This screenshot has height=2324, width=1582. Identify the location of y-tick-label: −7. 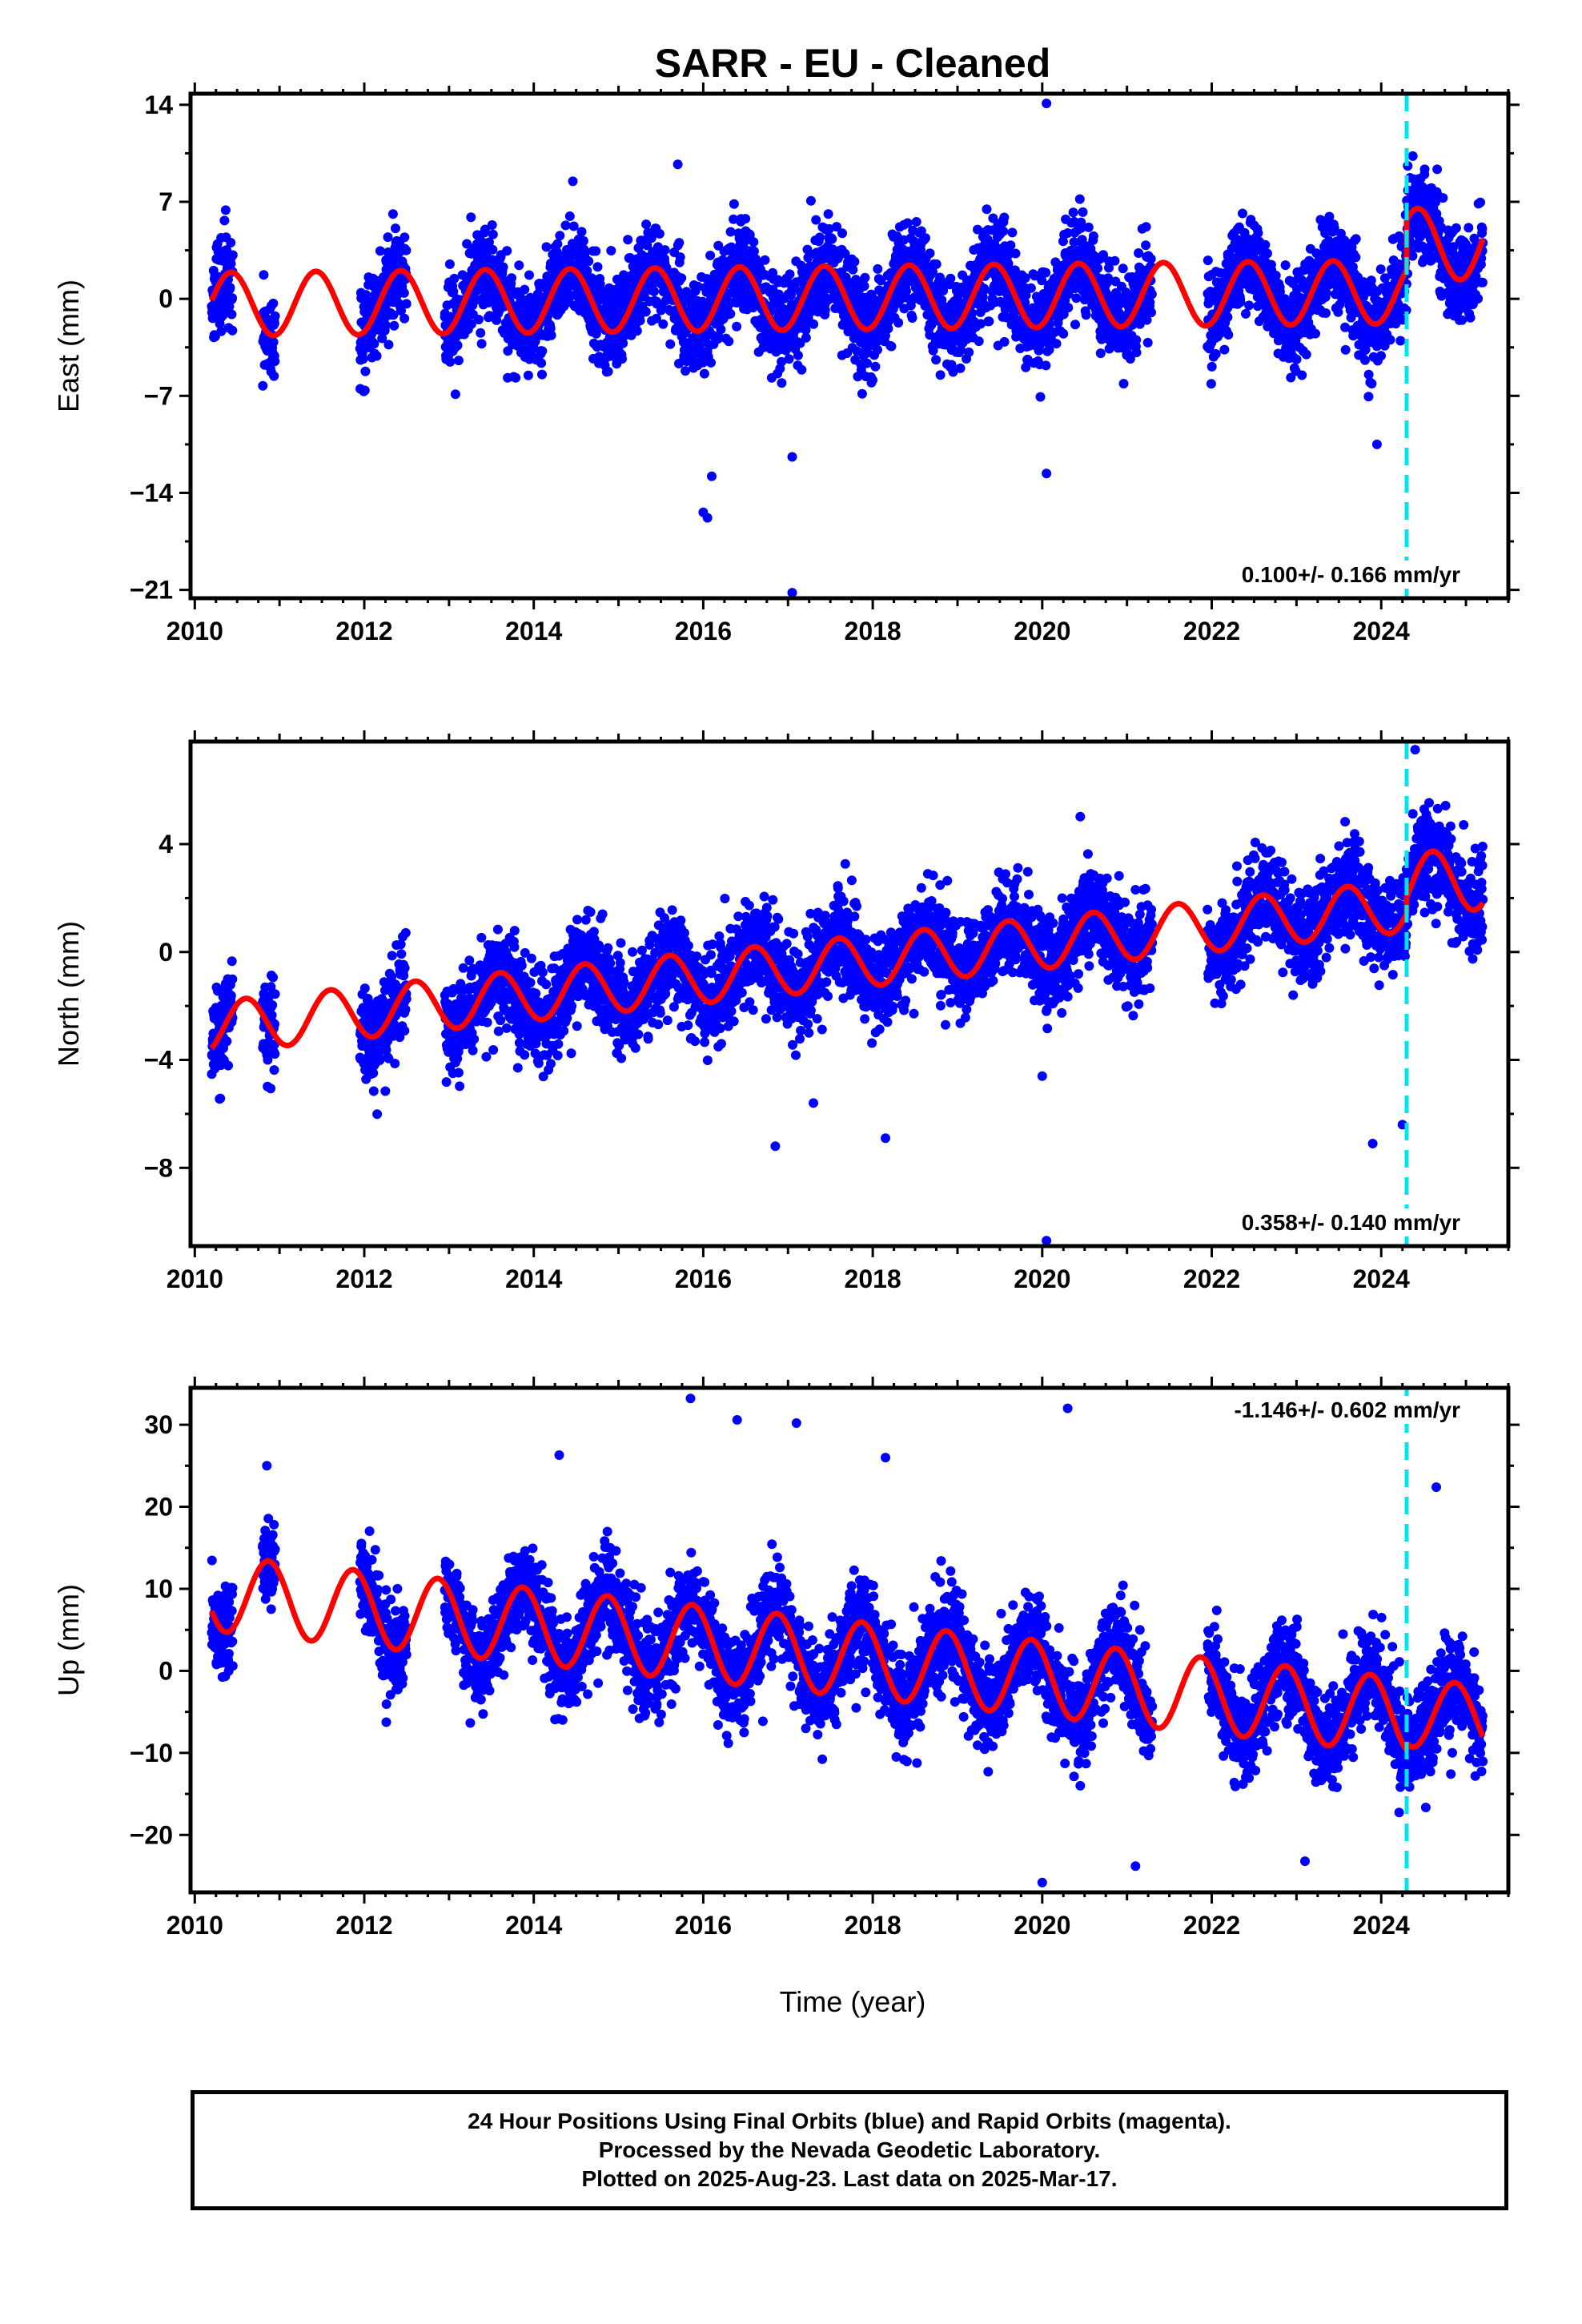
(158, 395).